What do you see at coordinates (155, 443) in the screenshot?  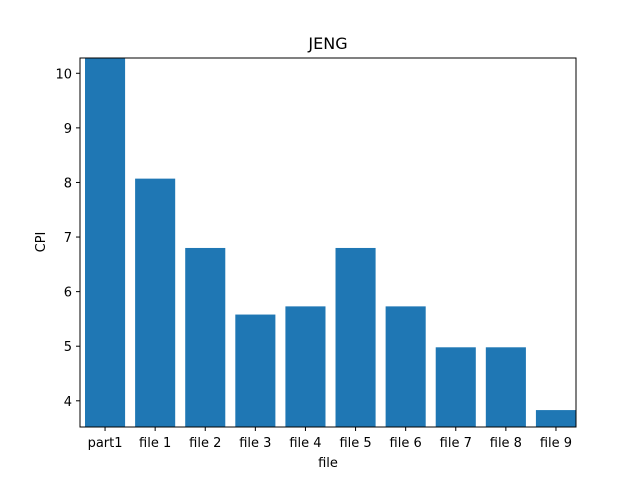 I see `x-tick-label: file 1` at bounding box center [155, 443].